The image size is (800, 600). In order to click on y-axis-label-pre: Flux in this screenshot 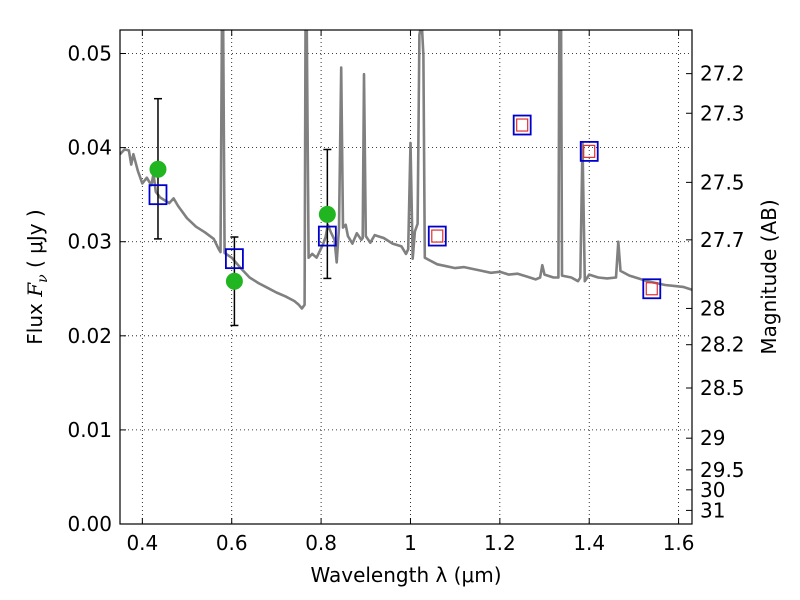, I will do `click(35, 321)`.